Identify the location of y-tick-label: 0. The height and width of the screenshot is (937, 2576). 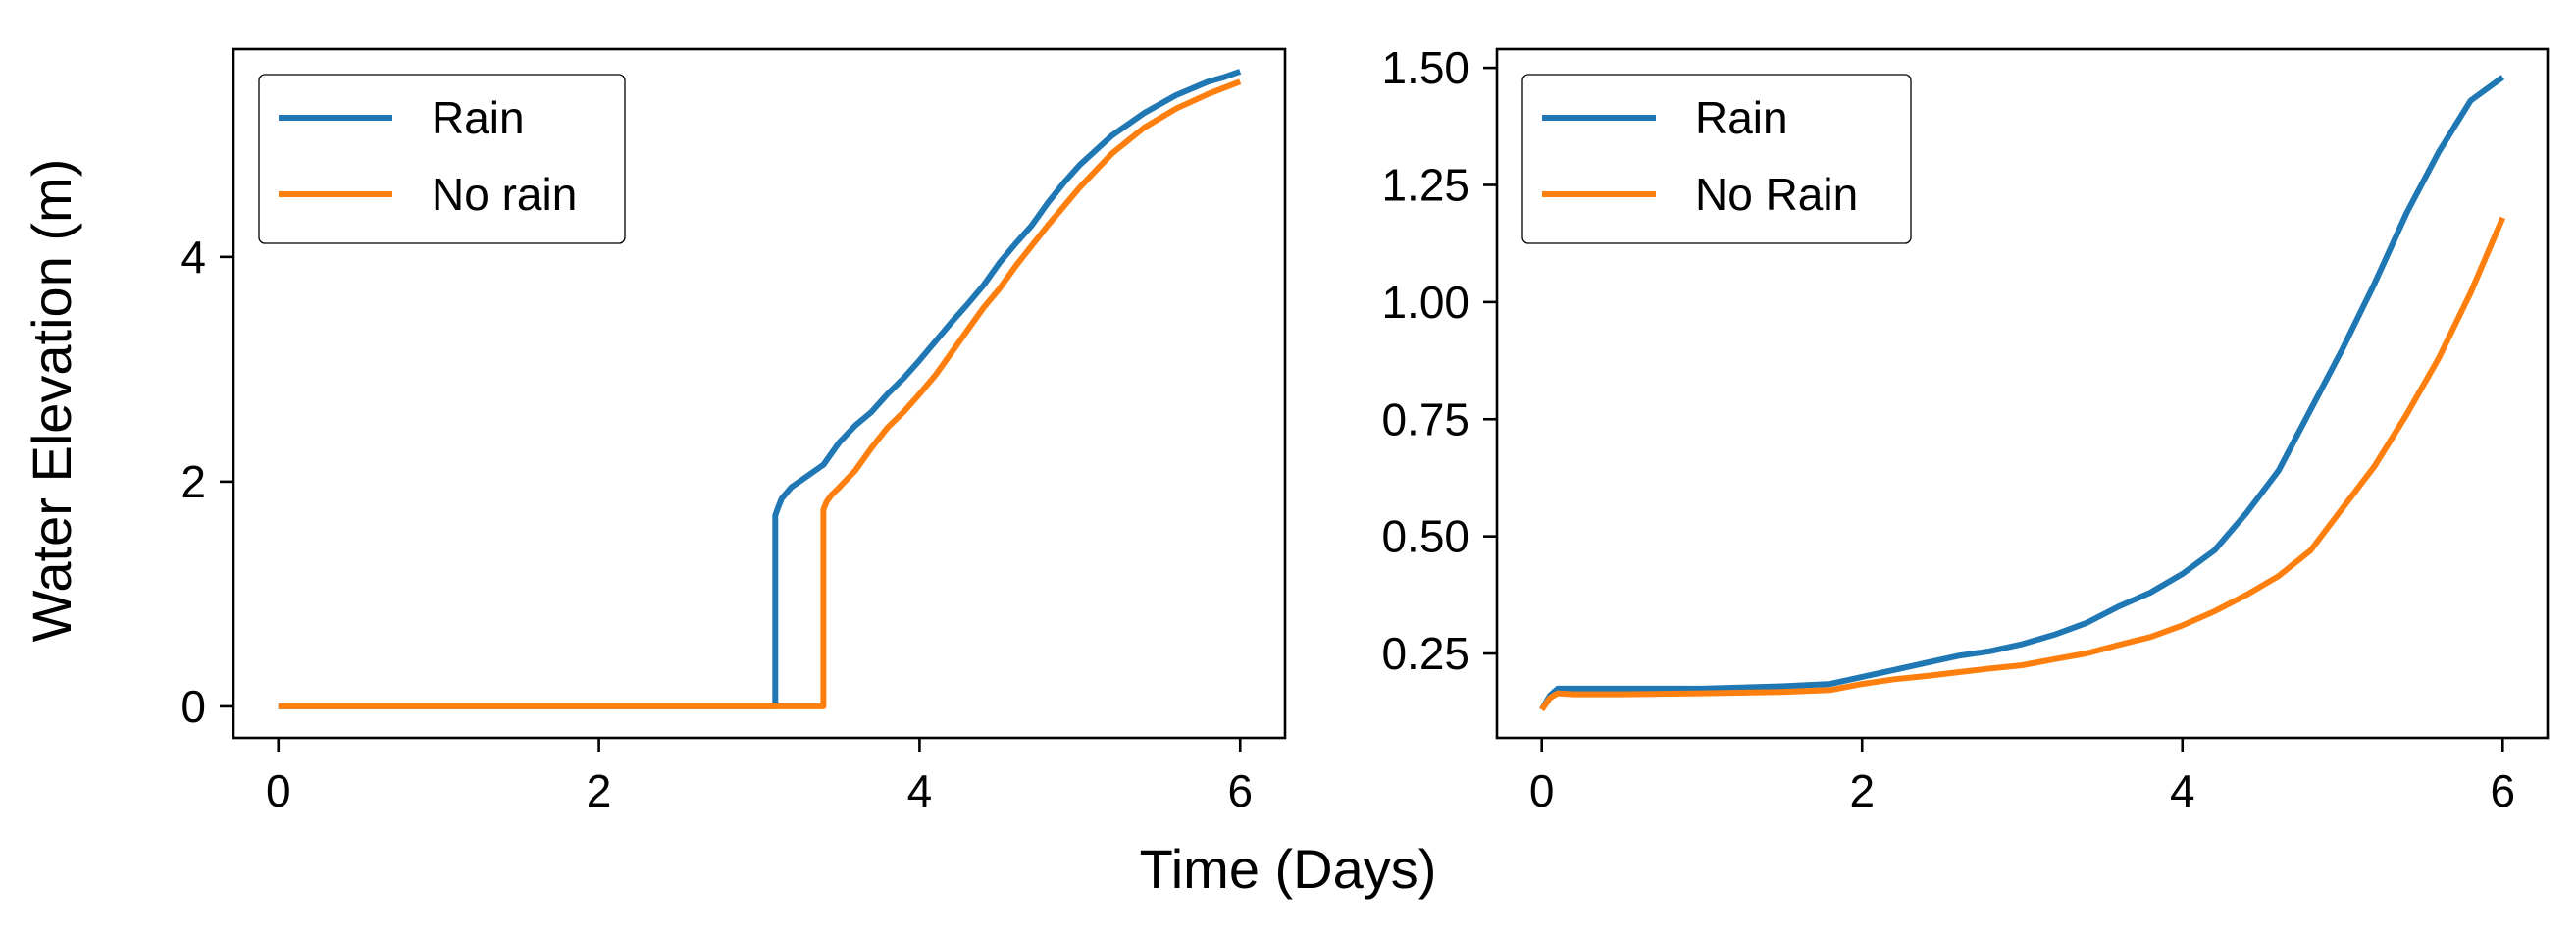
(193, 706).